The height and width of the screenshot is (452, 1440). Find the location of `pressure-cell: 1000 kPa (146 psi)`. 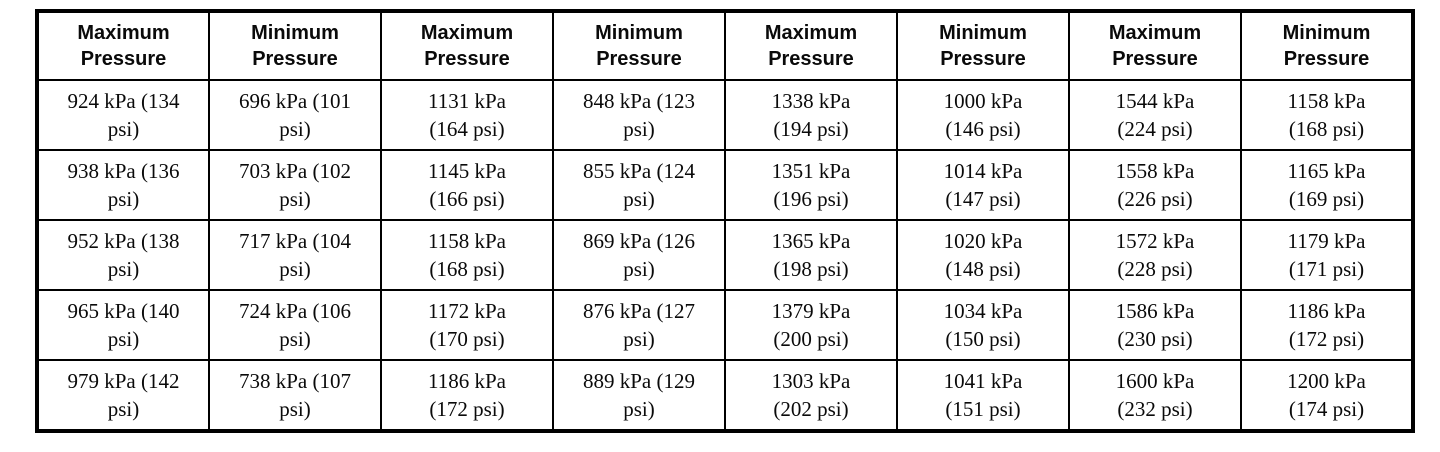

pressure-cell: 1000 kPa (146 psi) is located at coordinates (983, 115).